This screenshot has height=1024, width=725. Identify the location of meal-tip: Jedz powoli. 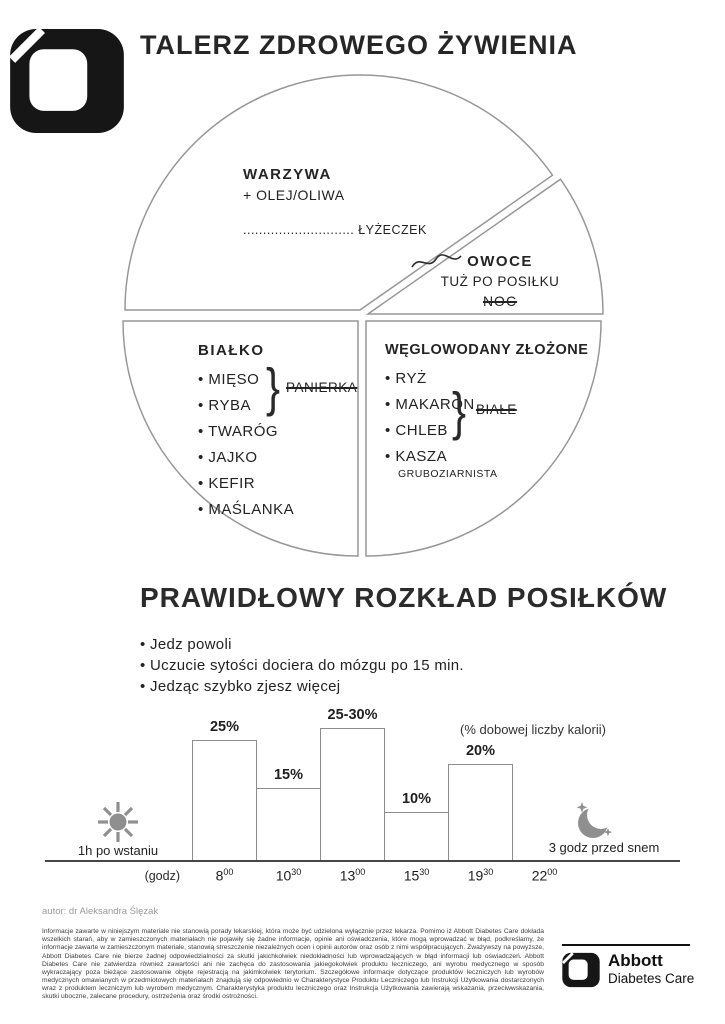
(302, 644).